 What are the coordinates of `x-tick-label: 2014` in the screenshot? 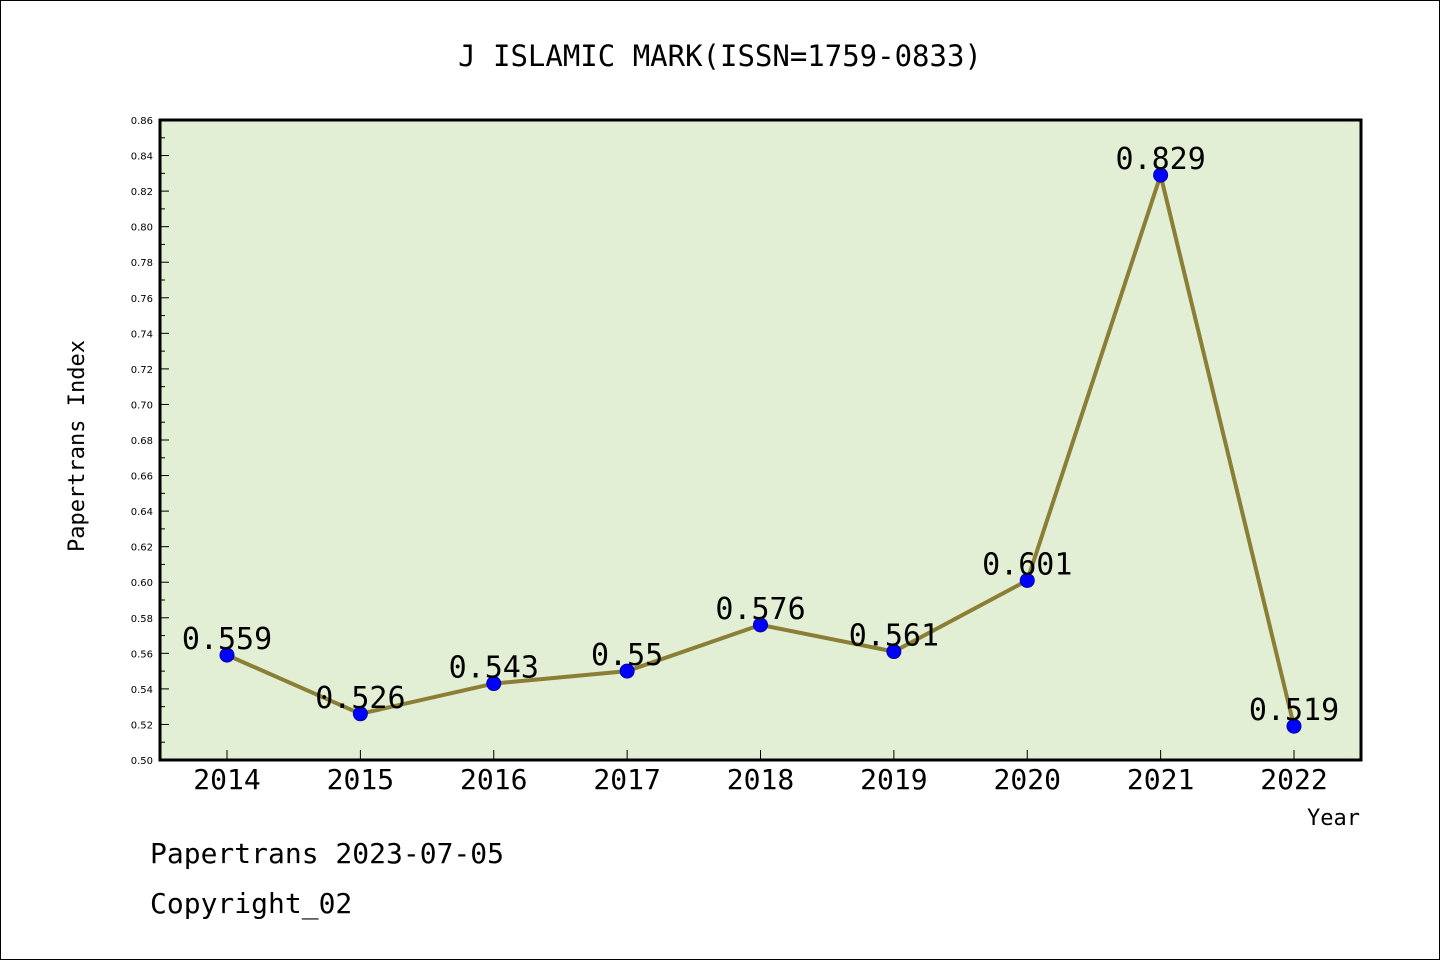 It's located at (226, 779).